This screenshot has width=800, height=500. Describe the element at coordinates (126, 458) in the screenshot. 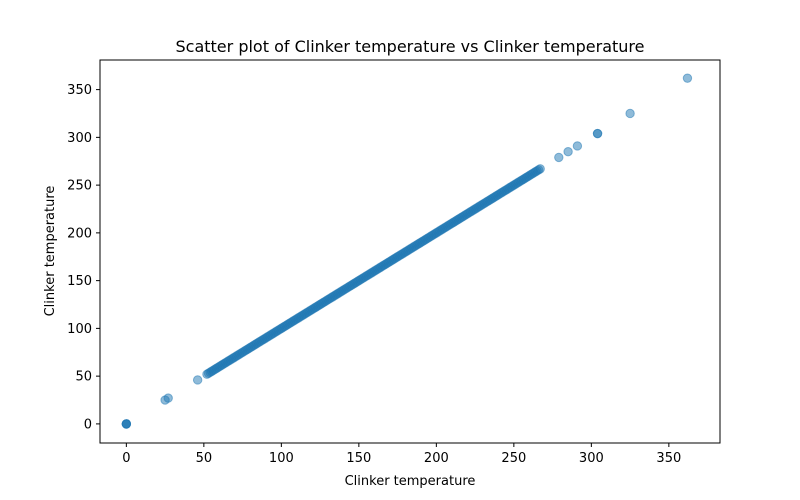

I see `x-tick-label: 0` at that location.